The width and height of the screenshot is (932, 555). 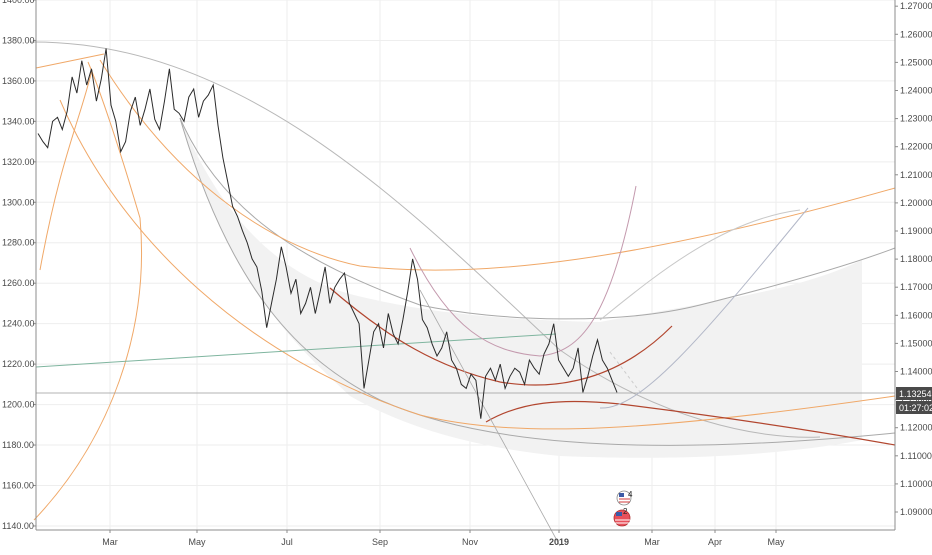 I want to click on right-tick-label: 1.26000, so click(x=916, y=34).